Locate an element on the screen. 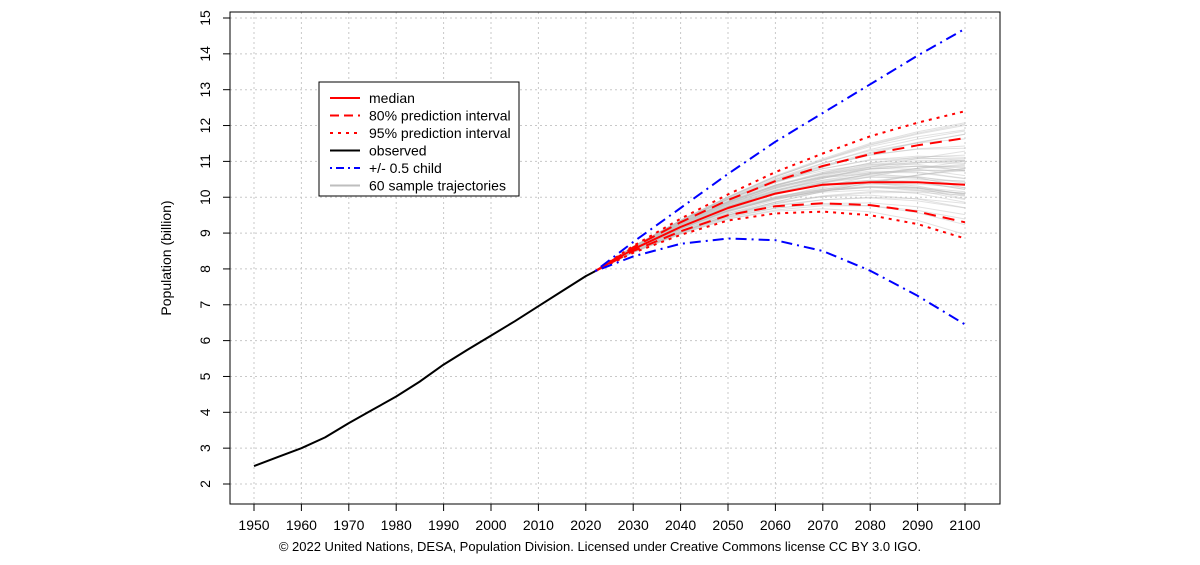  series-line-95-prediction-interval-lower- is located at coordinates (780, 241).